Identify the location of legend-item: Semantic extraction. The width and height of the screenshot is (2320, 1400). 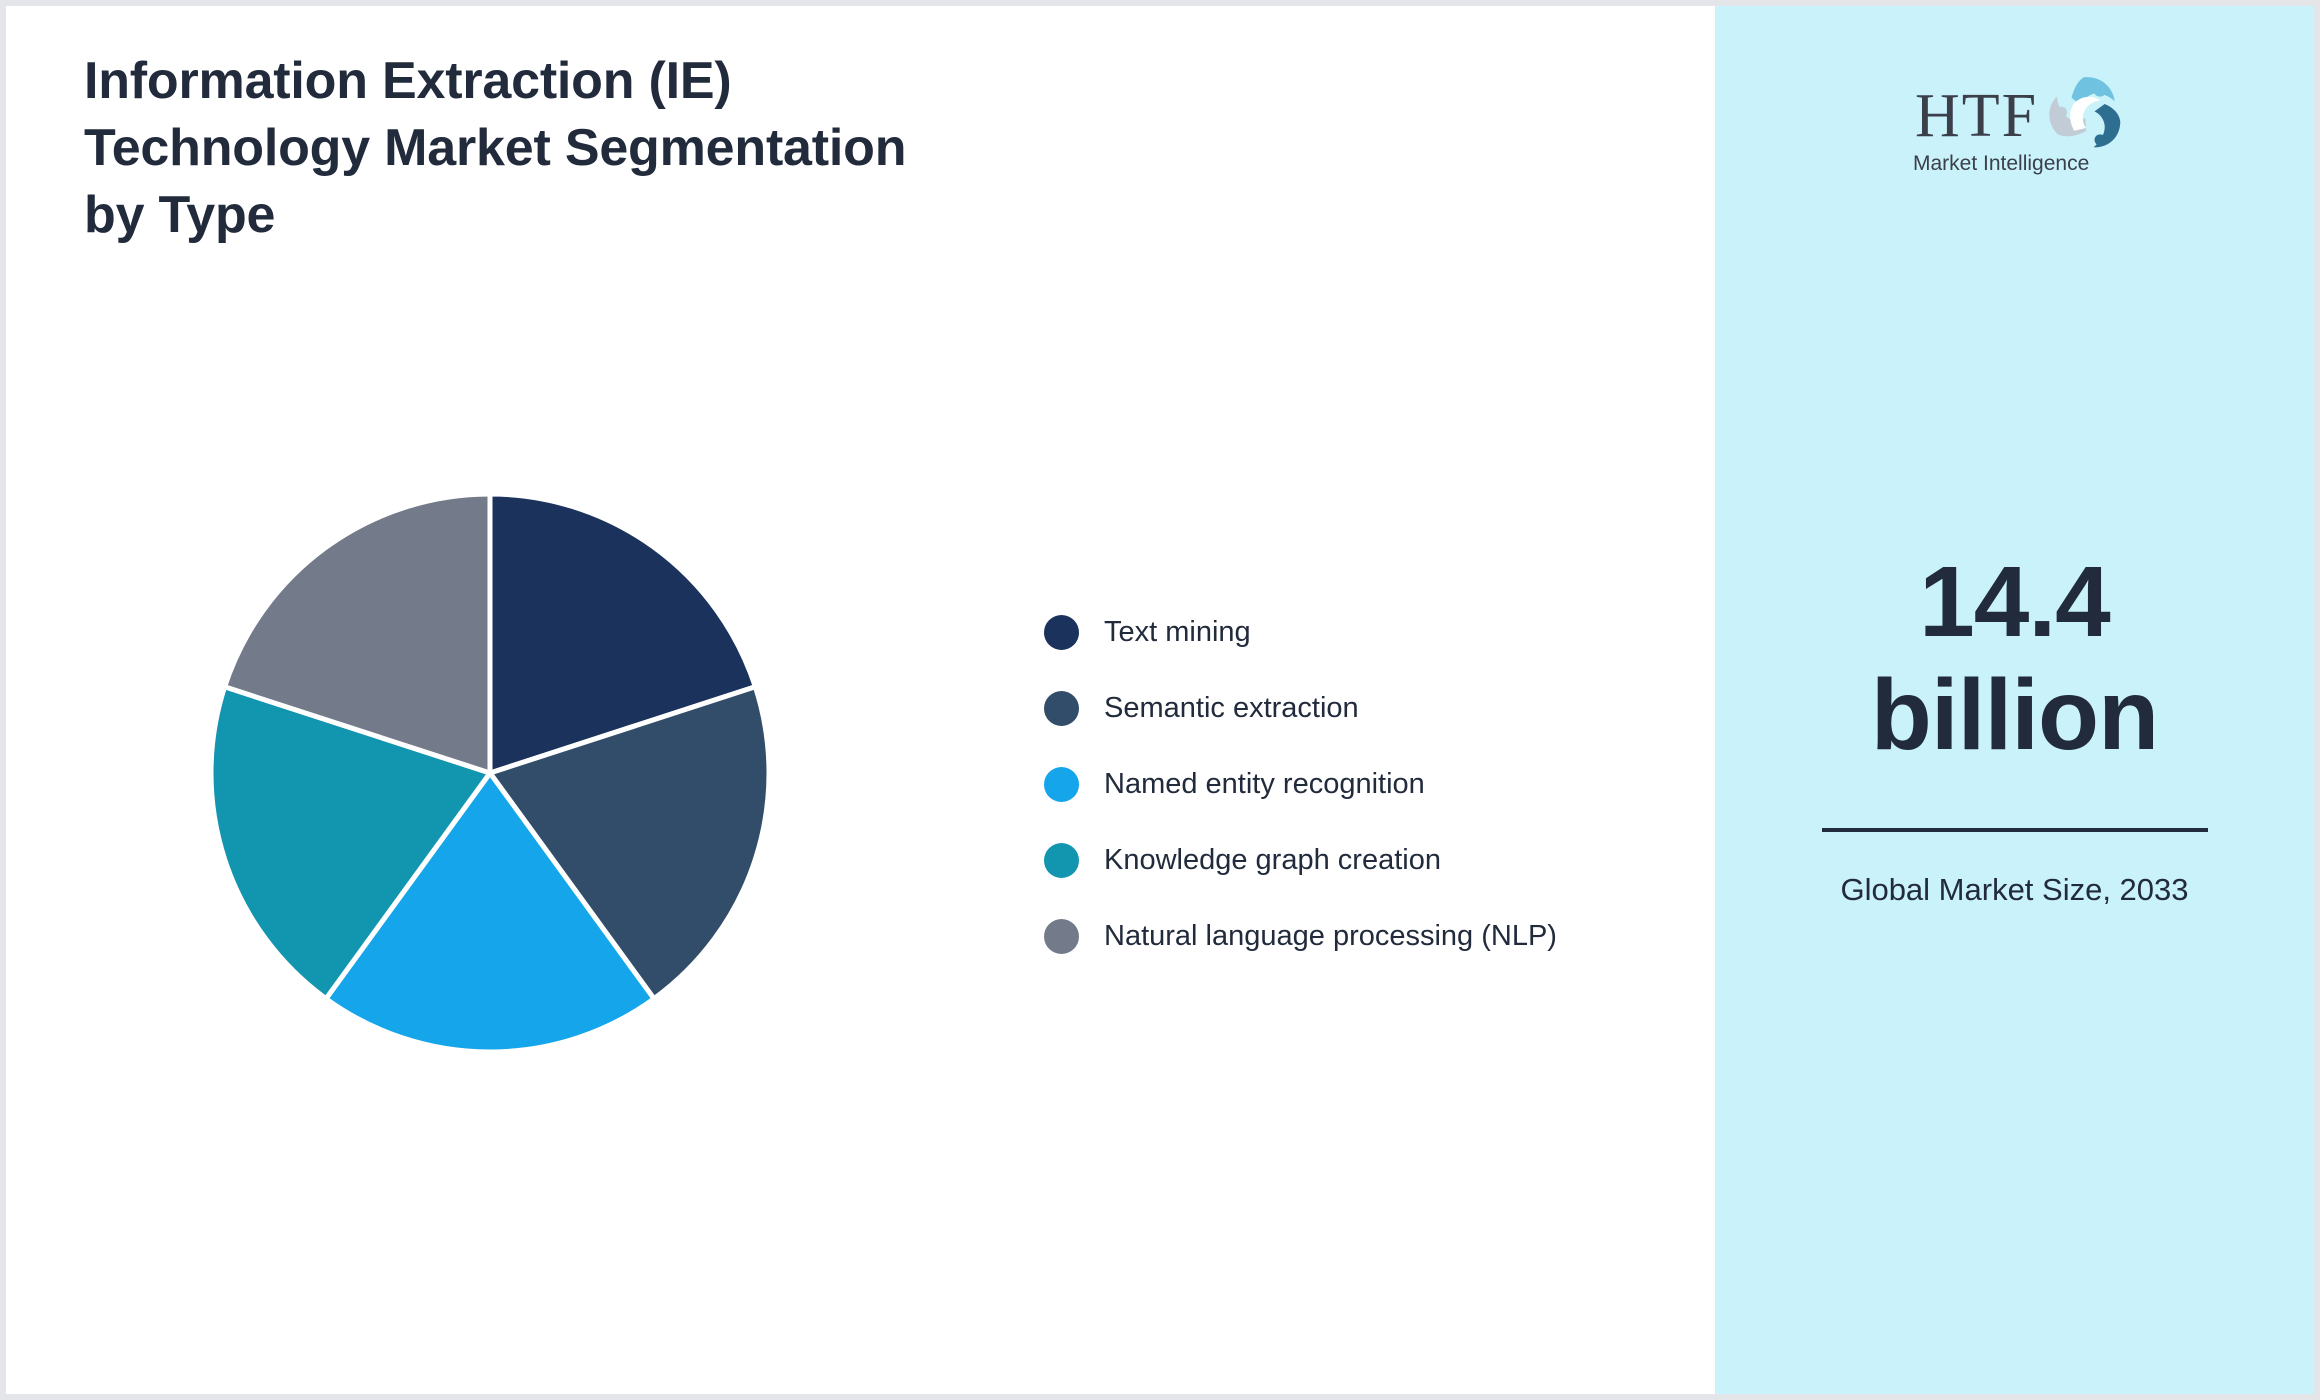
(1300, 708).